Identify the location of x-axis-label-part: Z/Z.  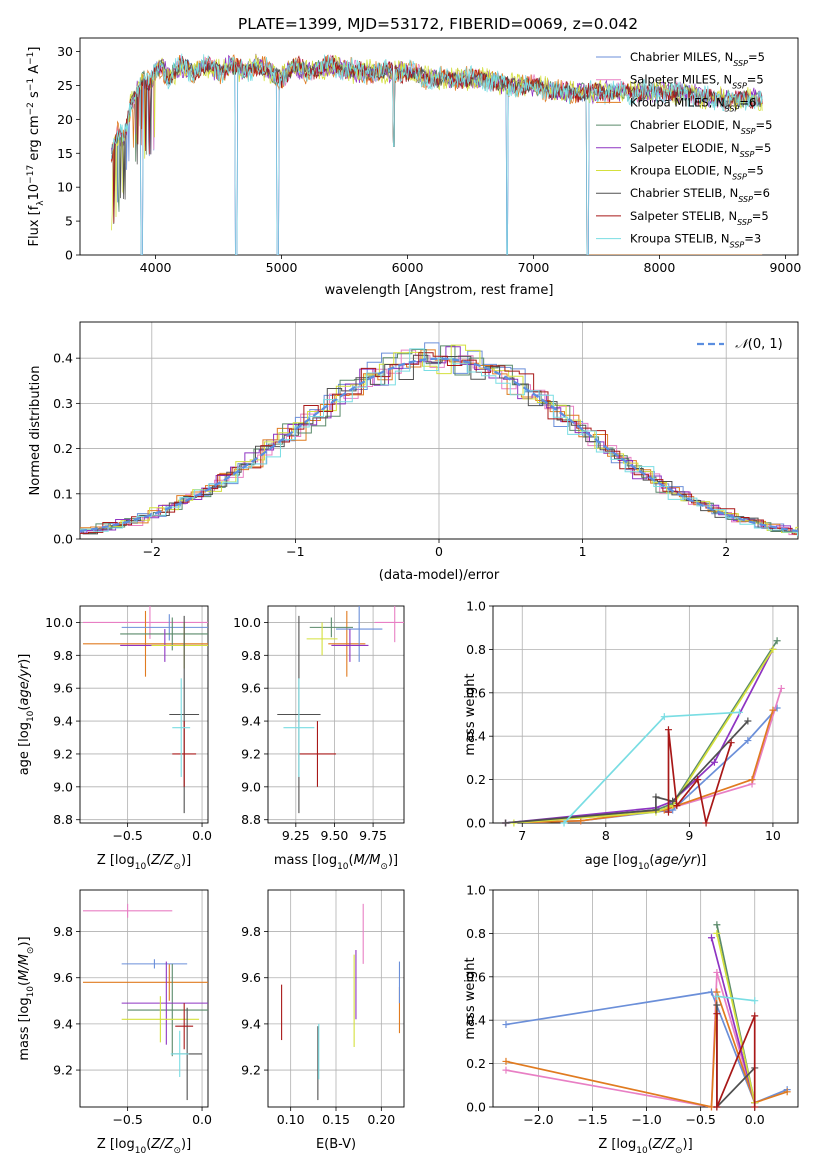
(664, 1144).